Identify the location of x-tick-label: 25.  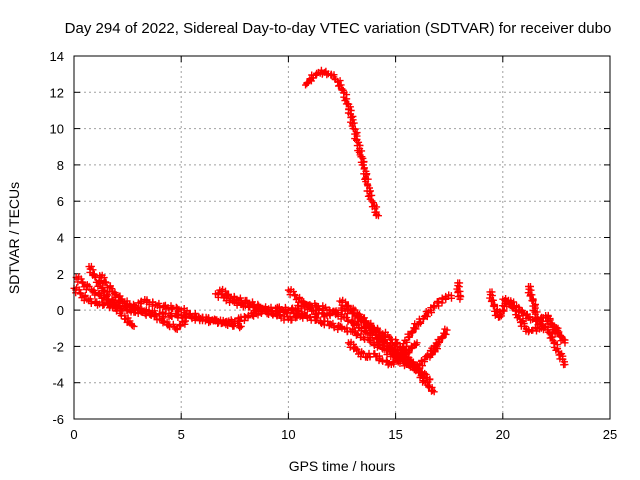
(610, 434).